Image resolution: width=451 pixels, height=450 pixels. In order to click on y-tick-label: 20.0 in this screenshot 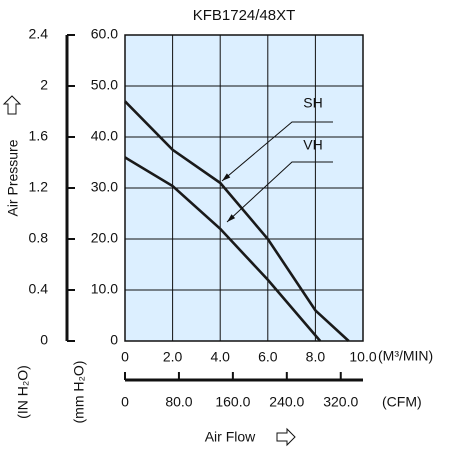, I will do `click(104, 238)`.